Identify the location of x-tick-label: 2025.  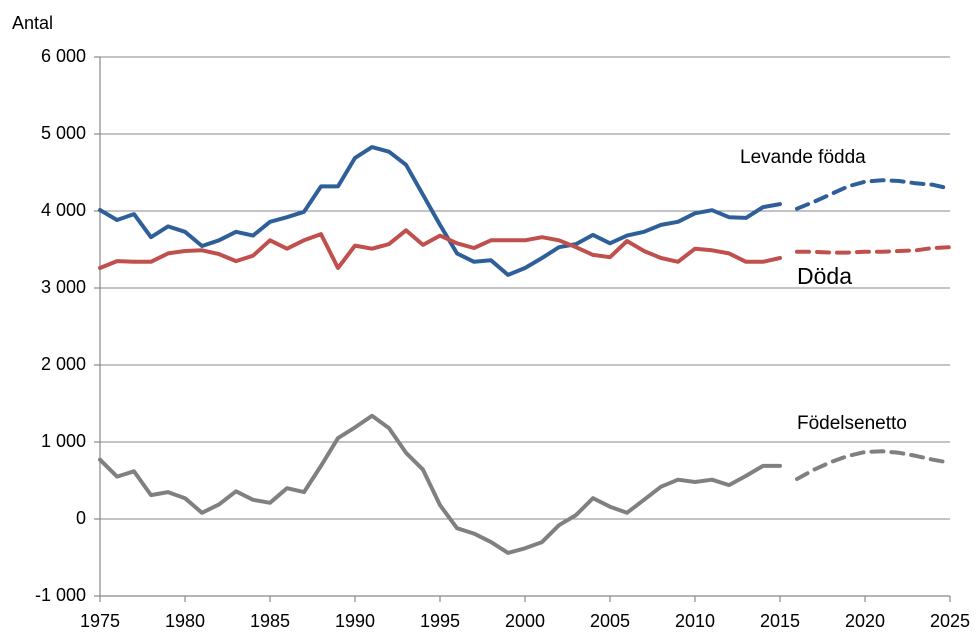
(950, 621).